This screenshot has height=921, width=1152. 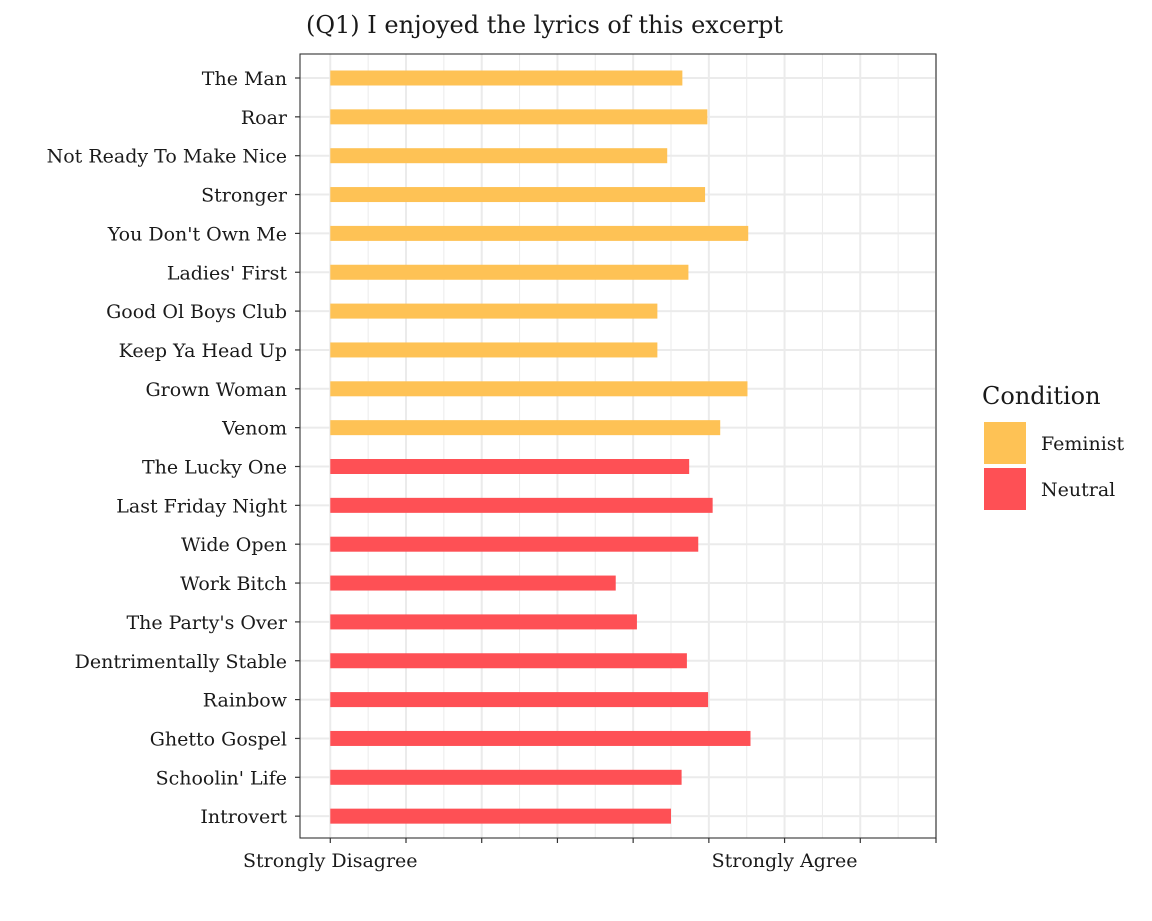 I want to click on x-tick-label: Strongly Disagree, so click(x=330, y=861).